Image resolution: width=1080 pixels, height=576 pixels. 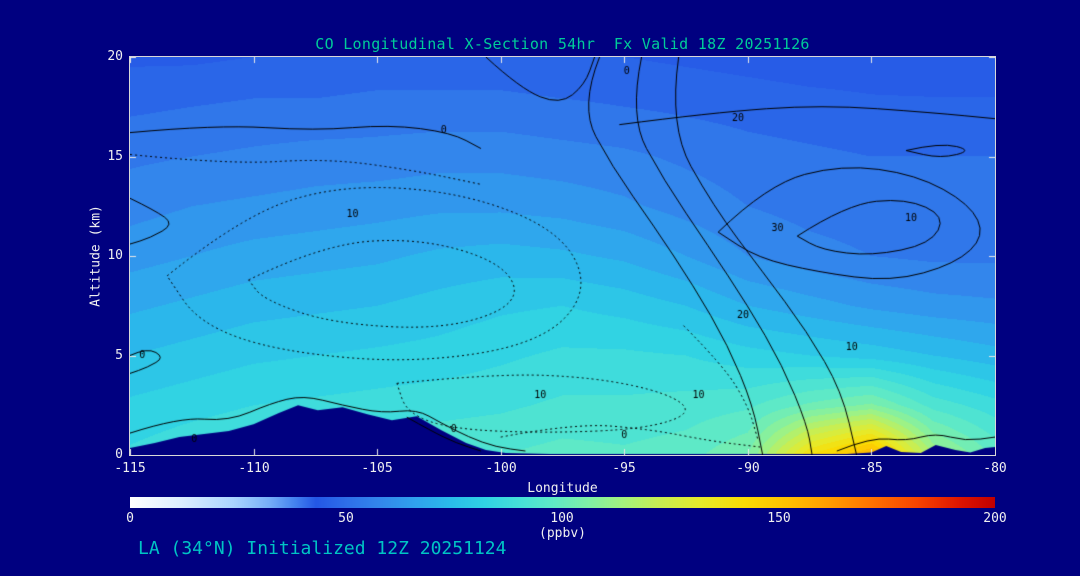 What do you see at coordinates (562, 518) in the screenshot?
I see `colorbar-tick-label: 100` at bounding box center [562, 518].